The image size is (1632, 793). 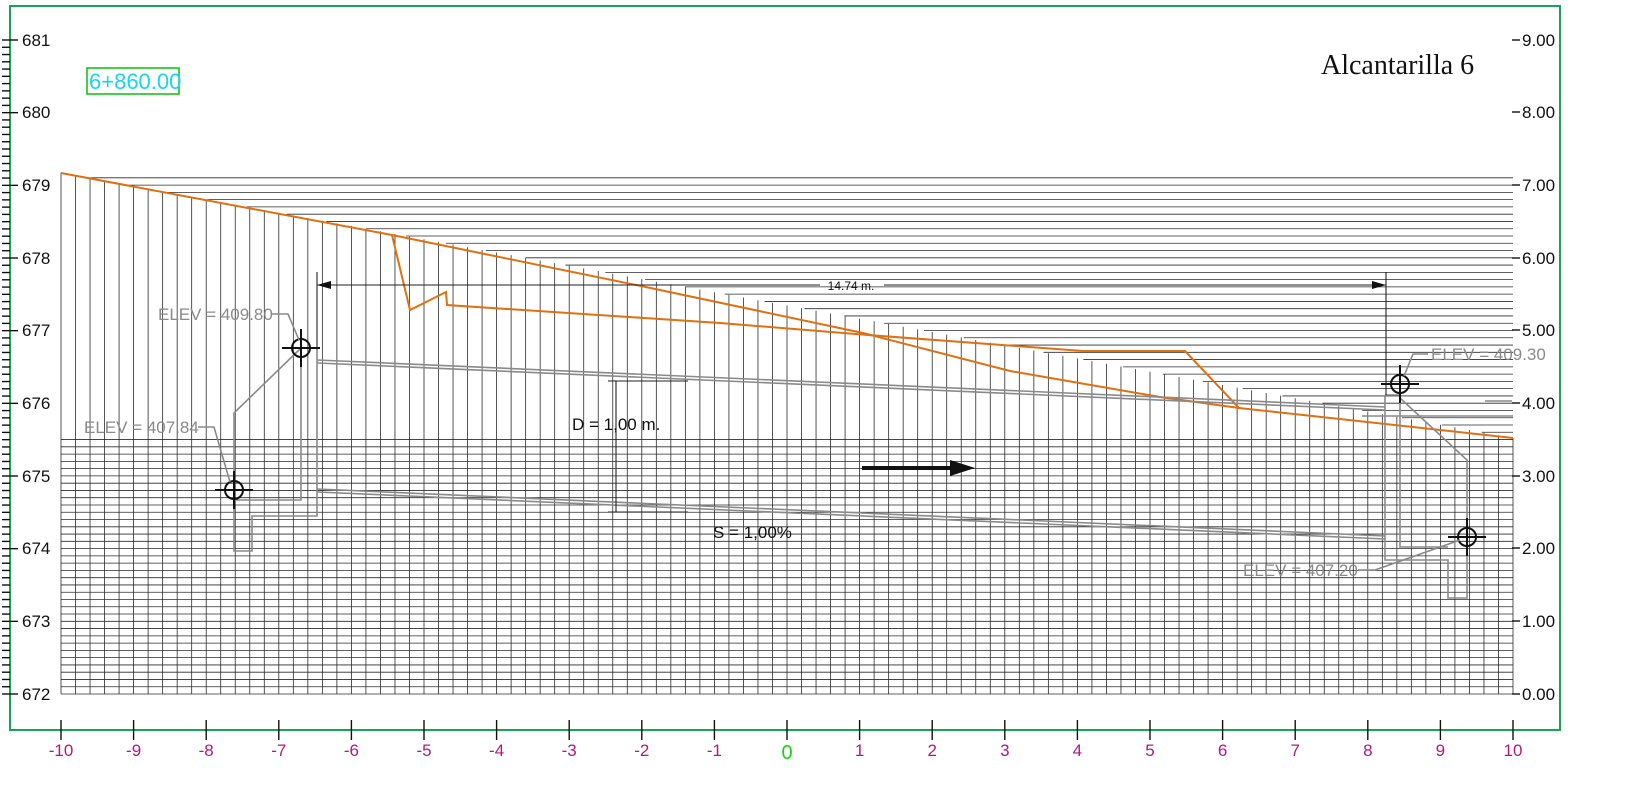 What do you see at coordinates (1538, 403) in the screenshot?
I see `right-axis-label: 4.00` at bounding box center [1538, 403].